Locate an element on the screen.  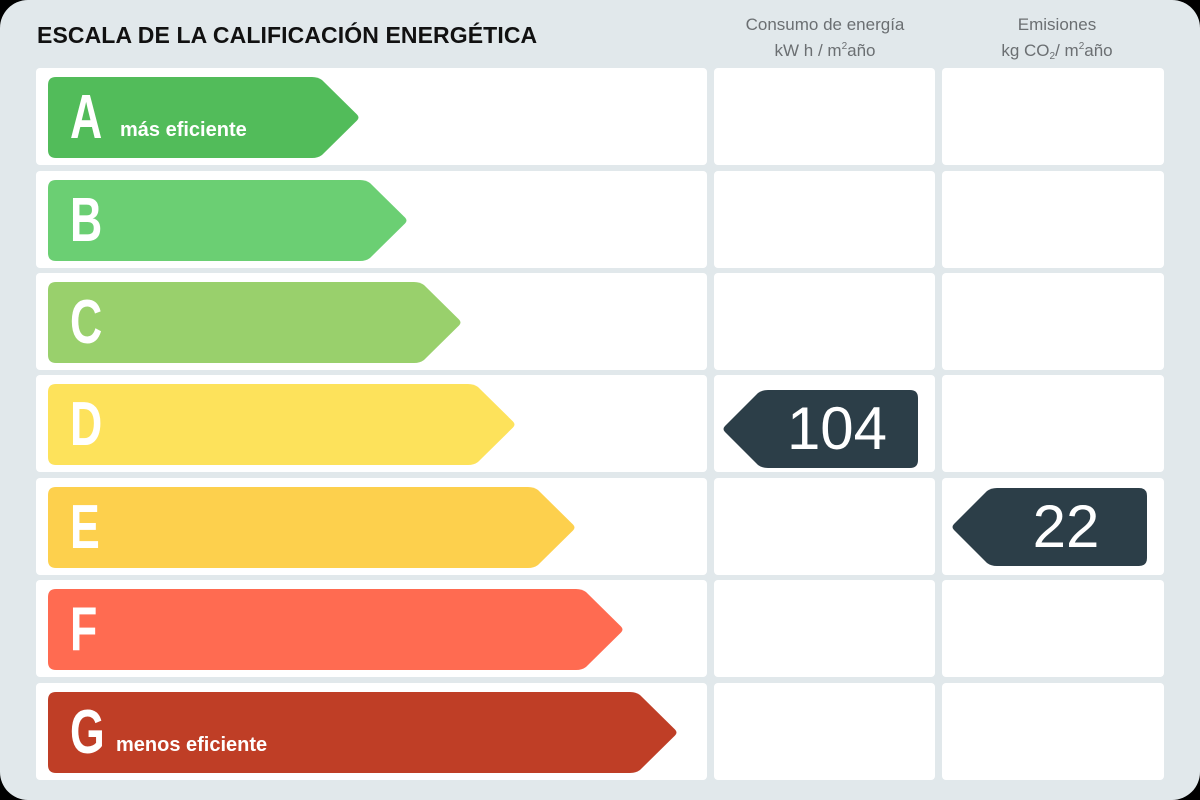
energy-cell-e is located at coordinates (824, 526).